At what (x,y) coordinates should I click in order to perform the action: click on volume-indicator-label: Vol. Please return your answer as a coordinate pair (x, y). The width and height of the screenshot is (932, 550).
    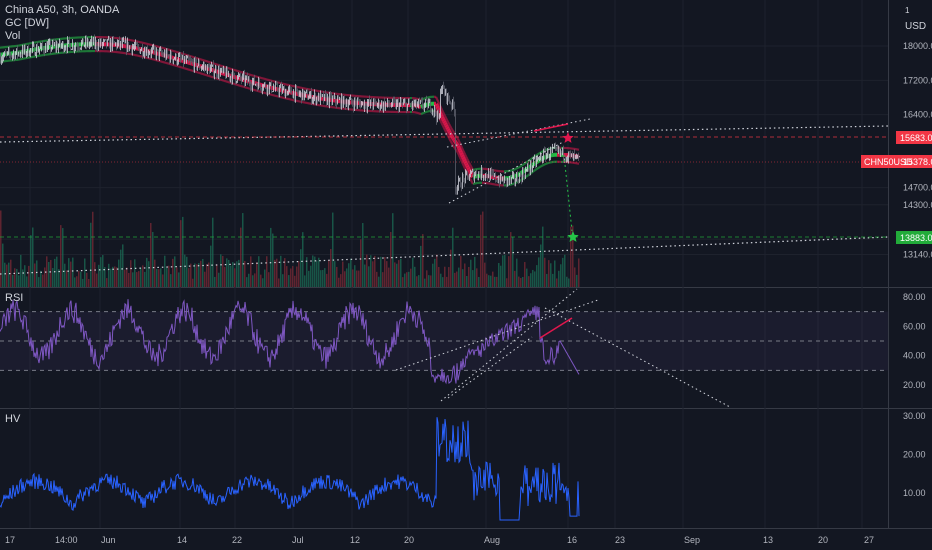
    Looking at the image, I should click on (13, 36).